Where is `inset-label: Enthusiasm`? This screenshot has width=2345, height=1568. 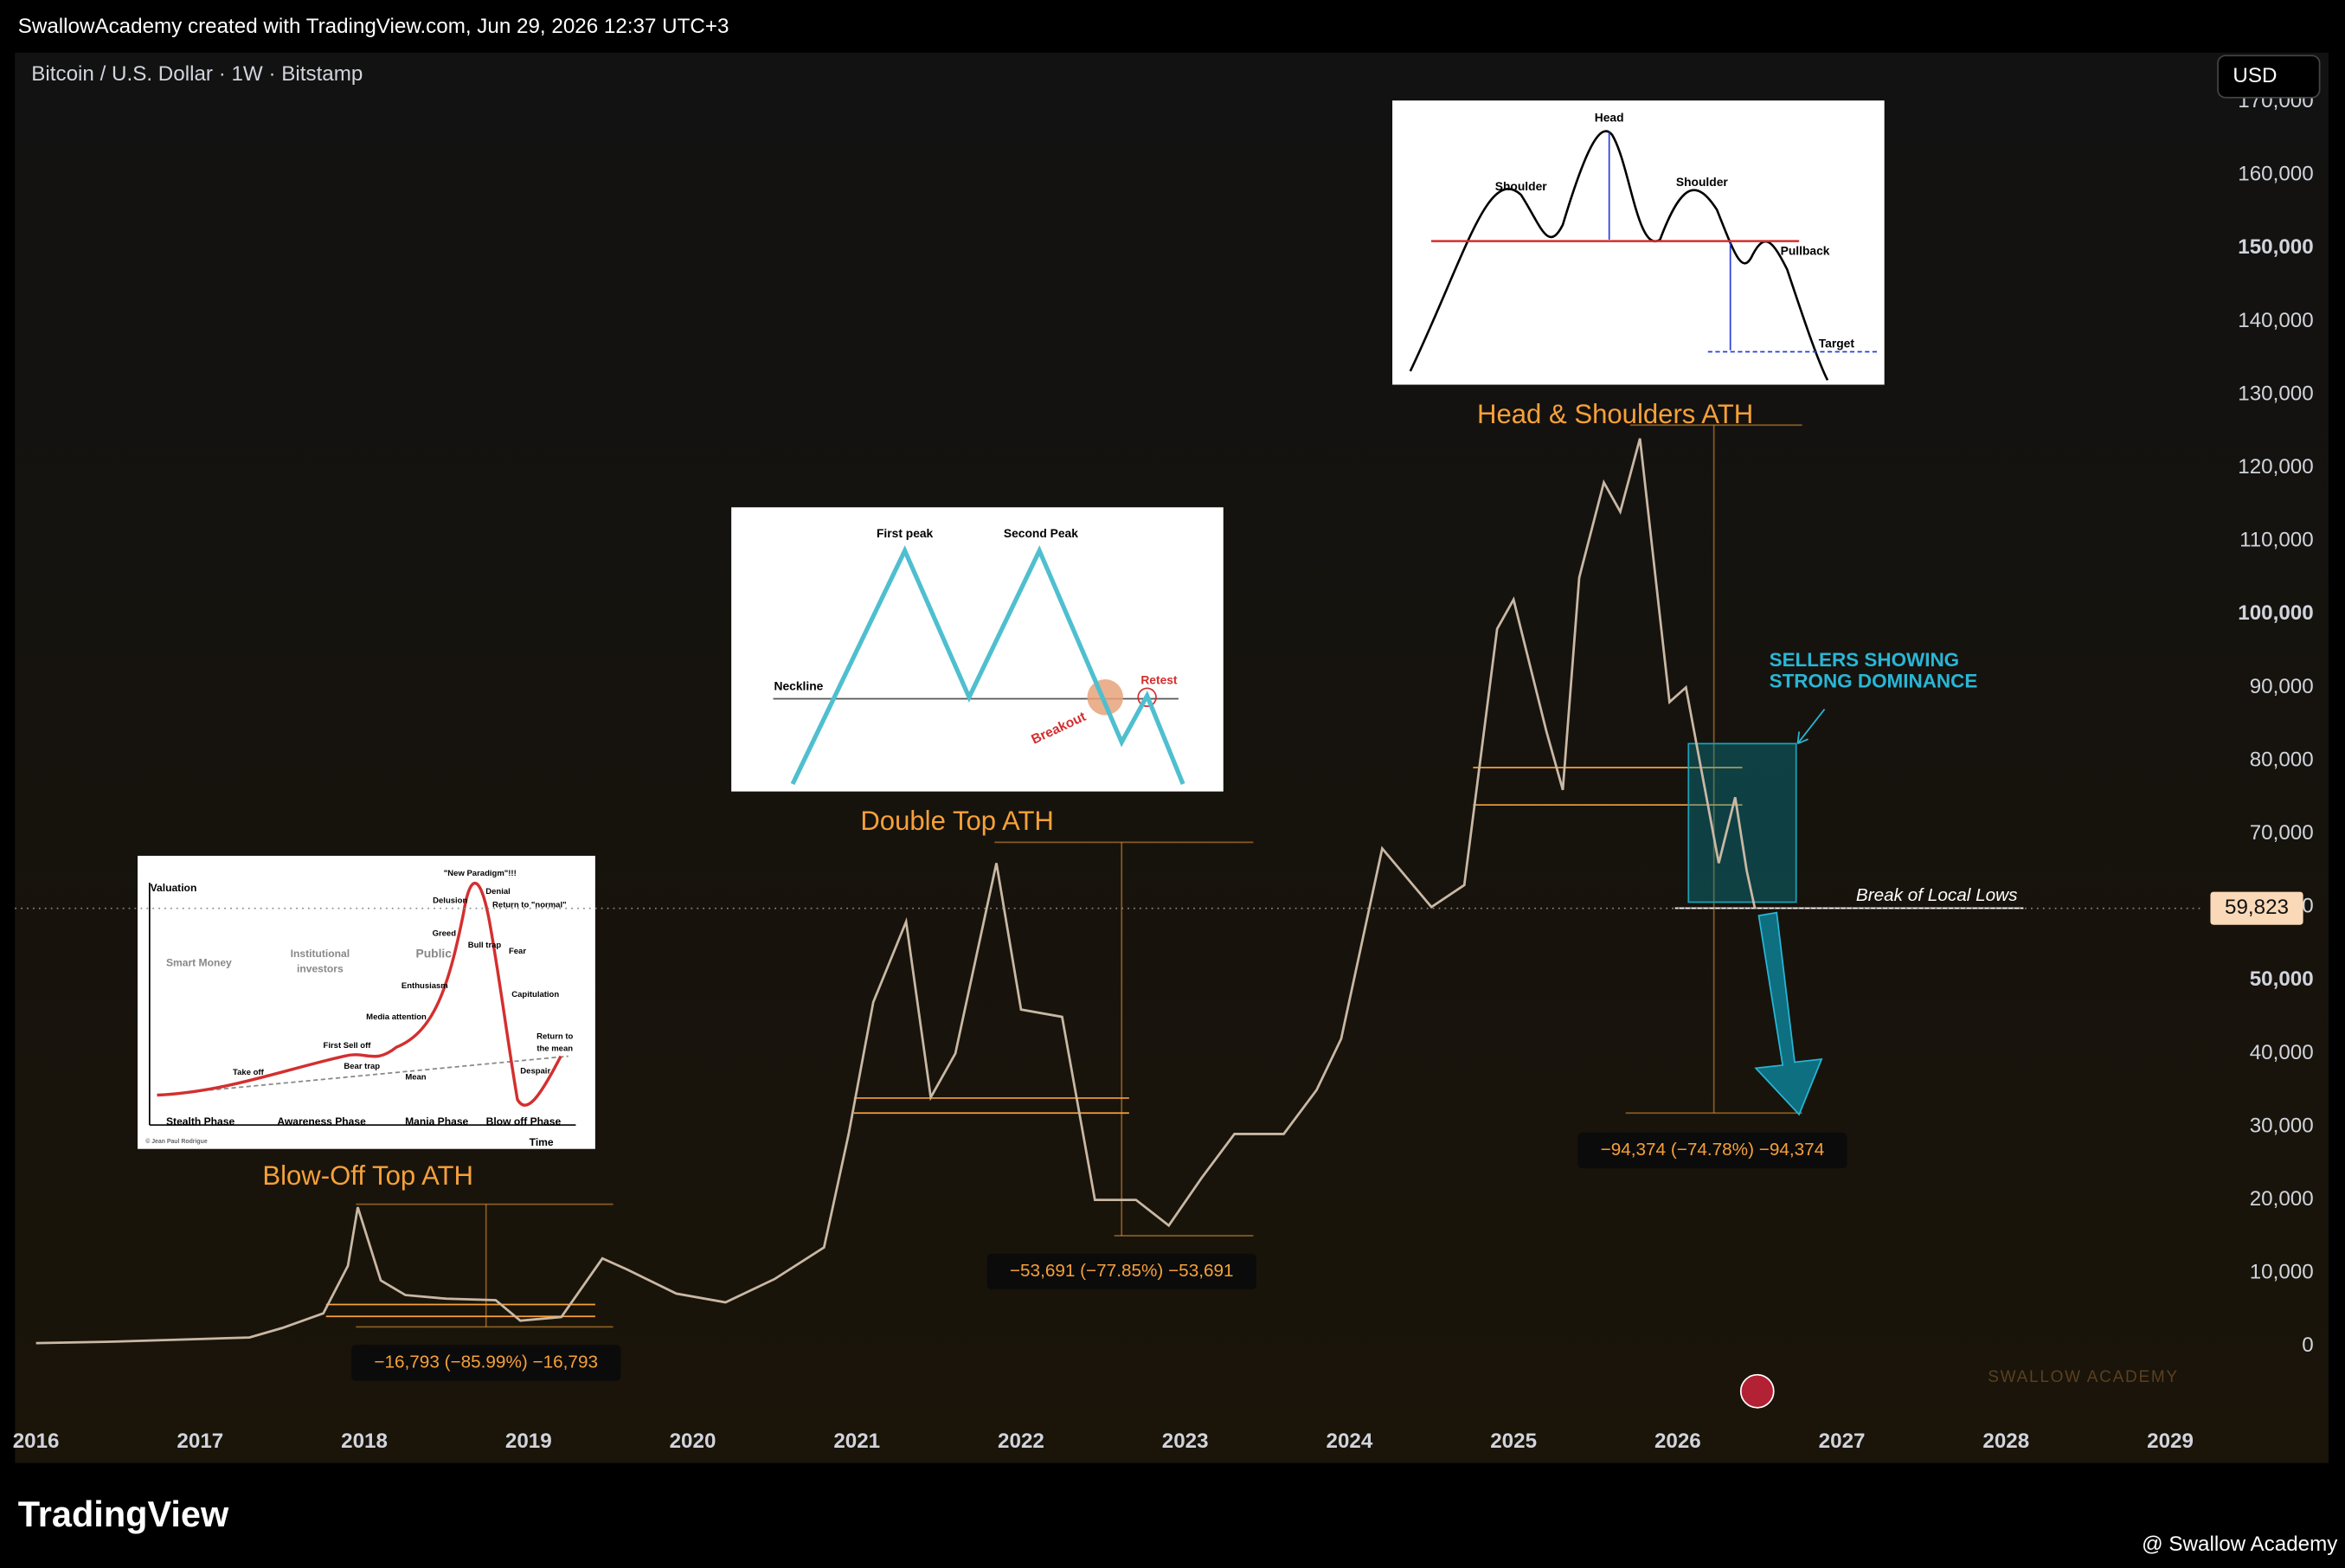
inset-label: Enthusiasm is located at coordinates (425, 986).